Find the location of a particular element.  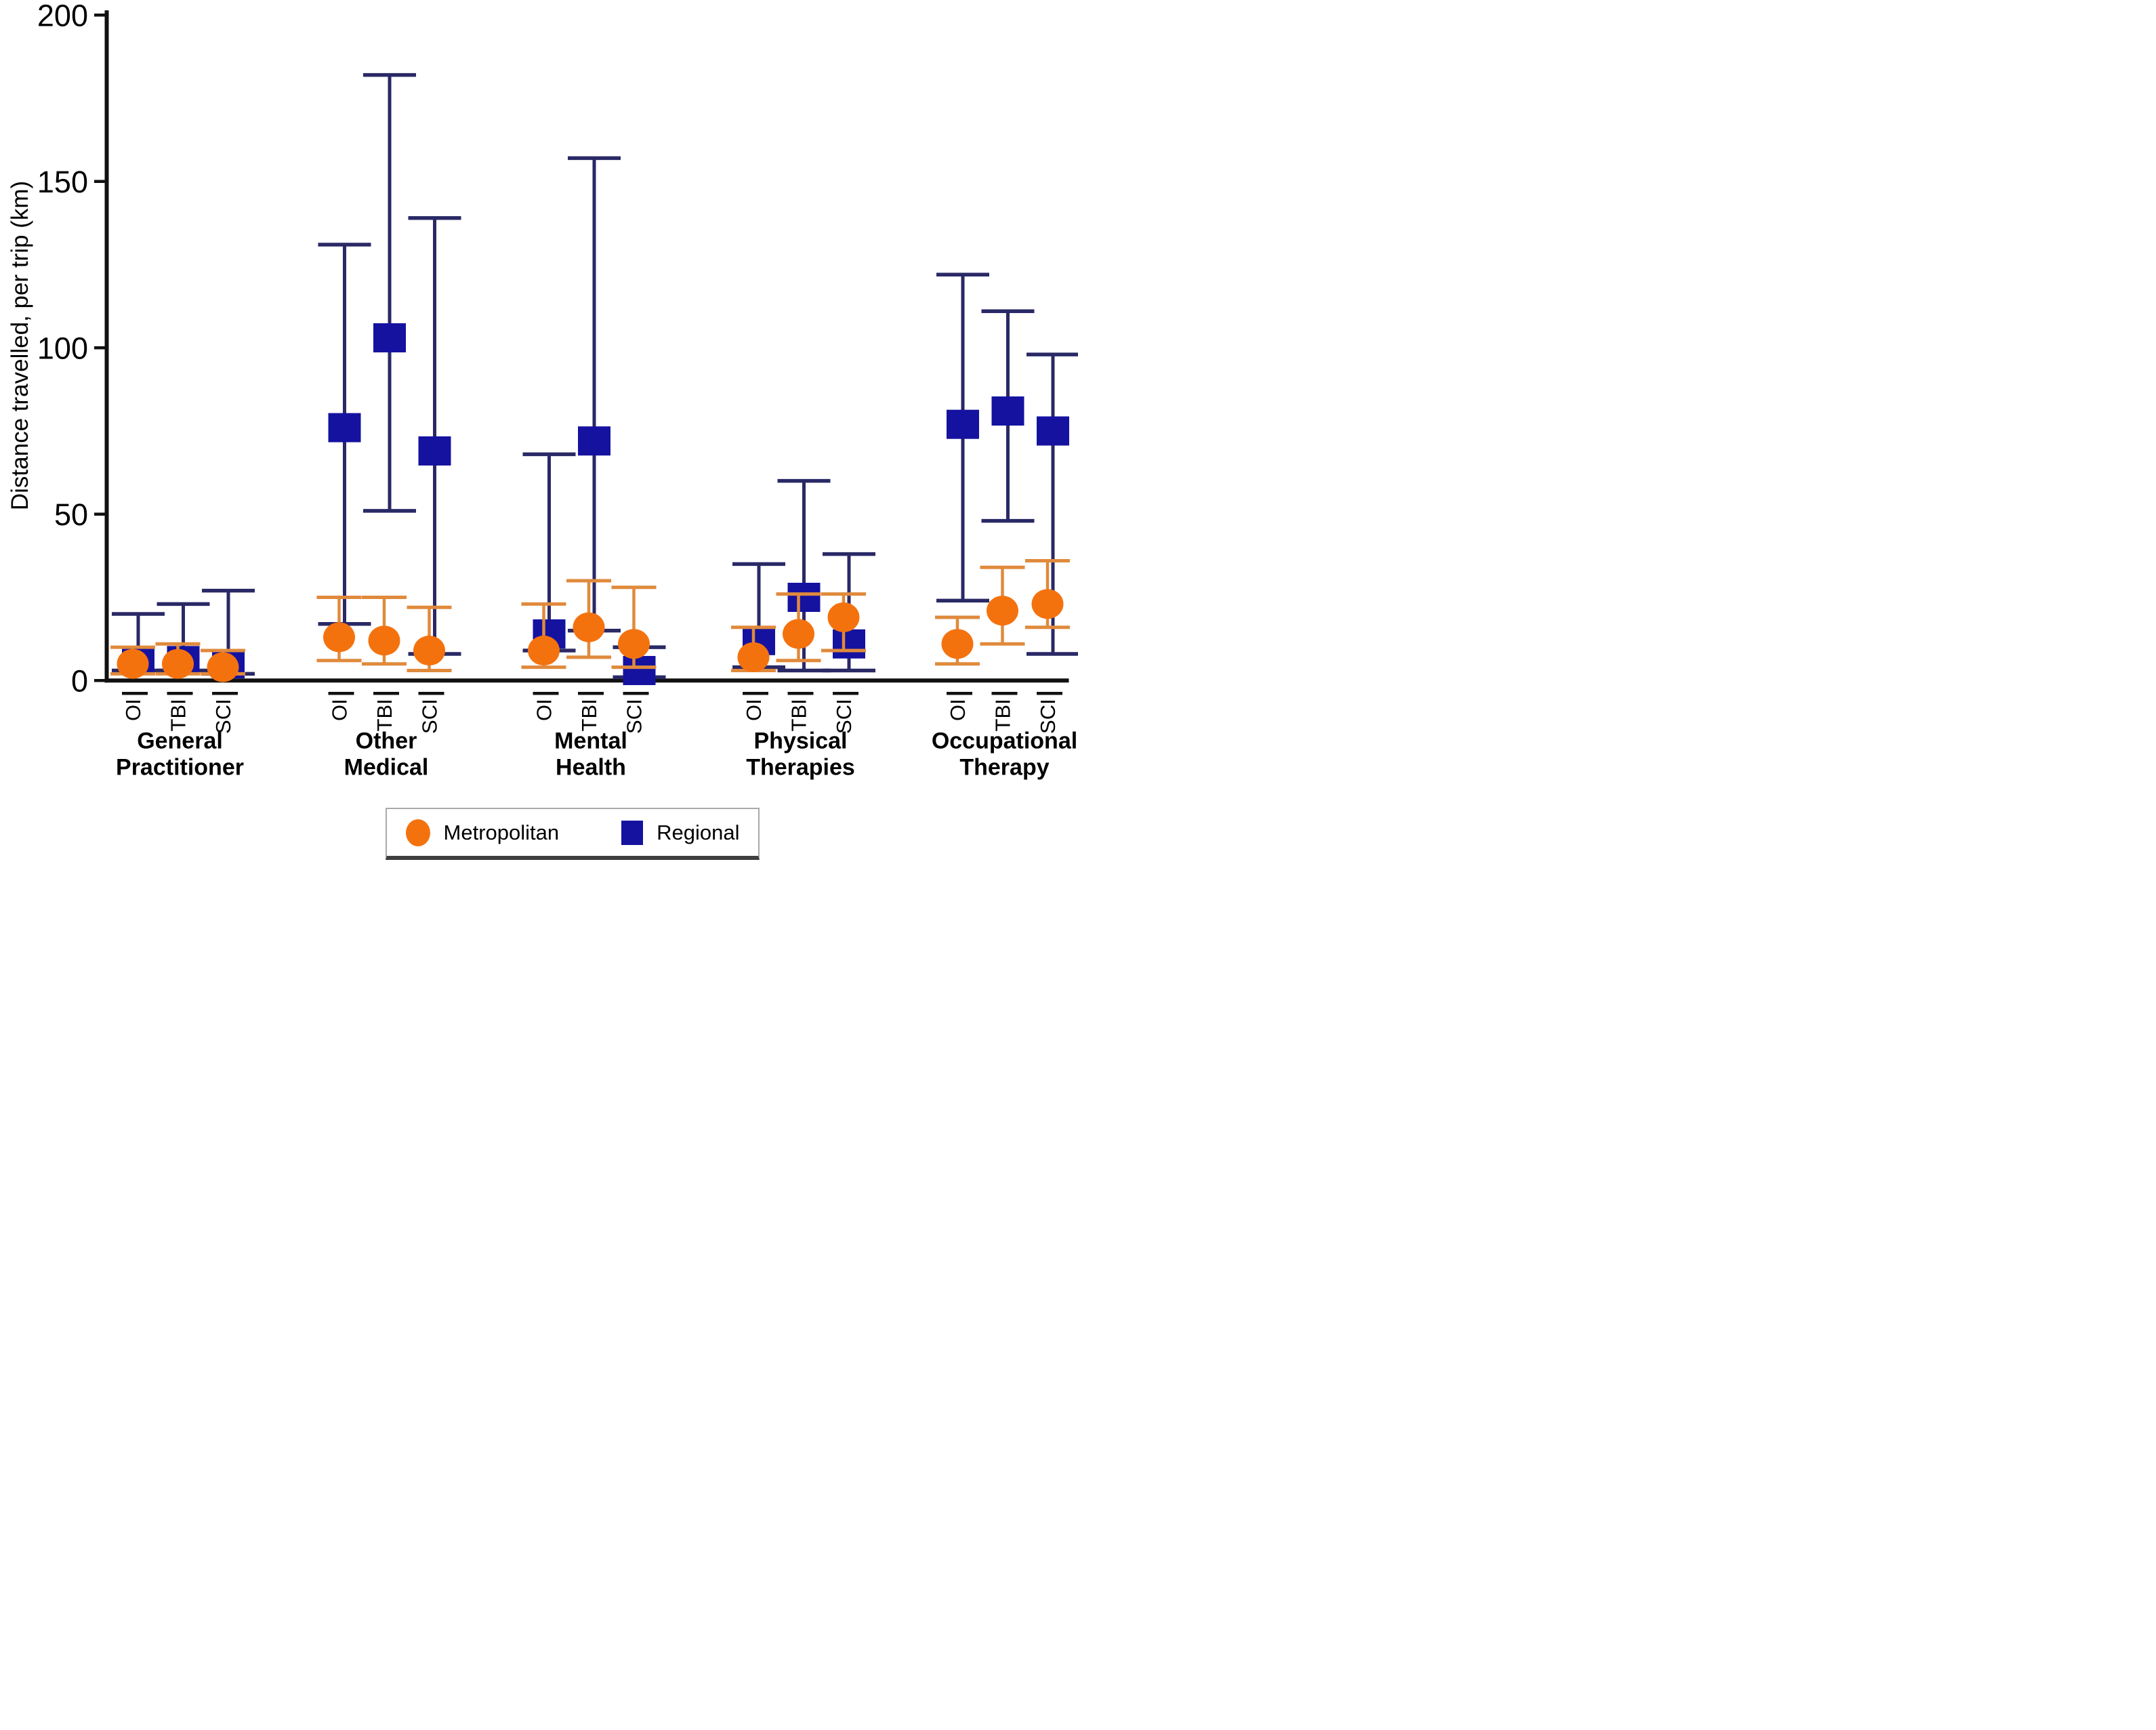

group-label: General is located at coordinates (180, 741).